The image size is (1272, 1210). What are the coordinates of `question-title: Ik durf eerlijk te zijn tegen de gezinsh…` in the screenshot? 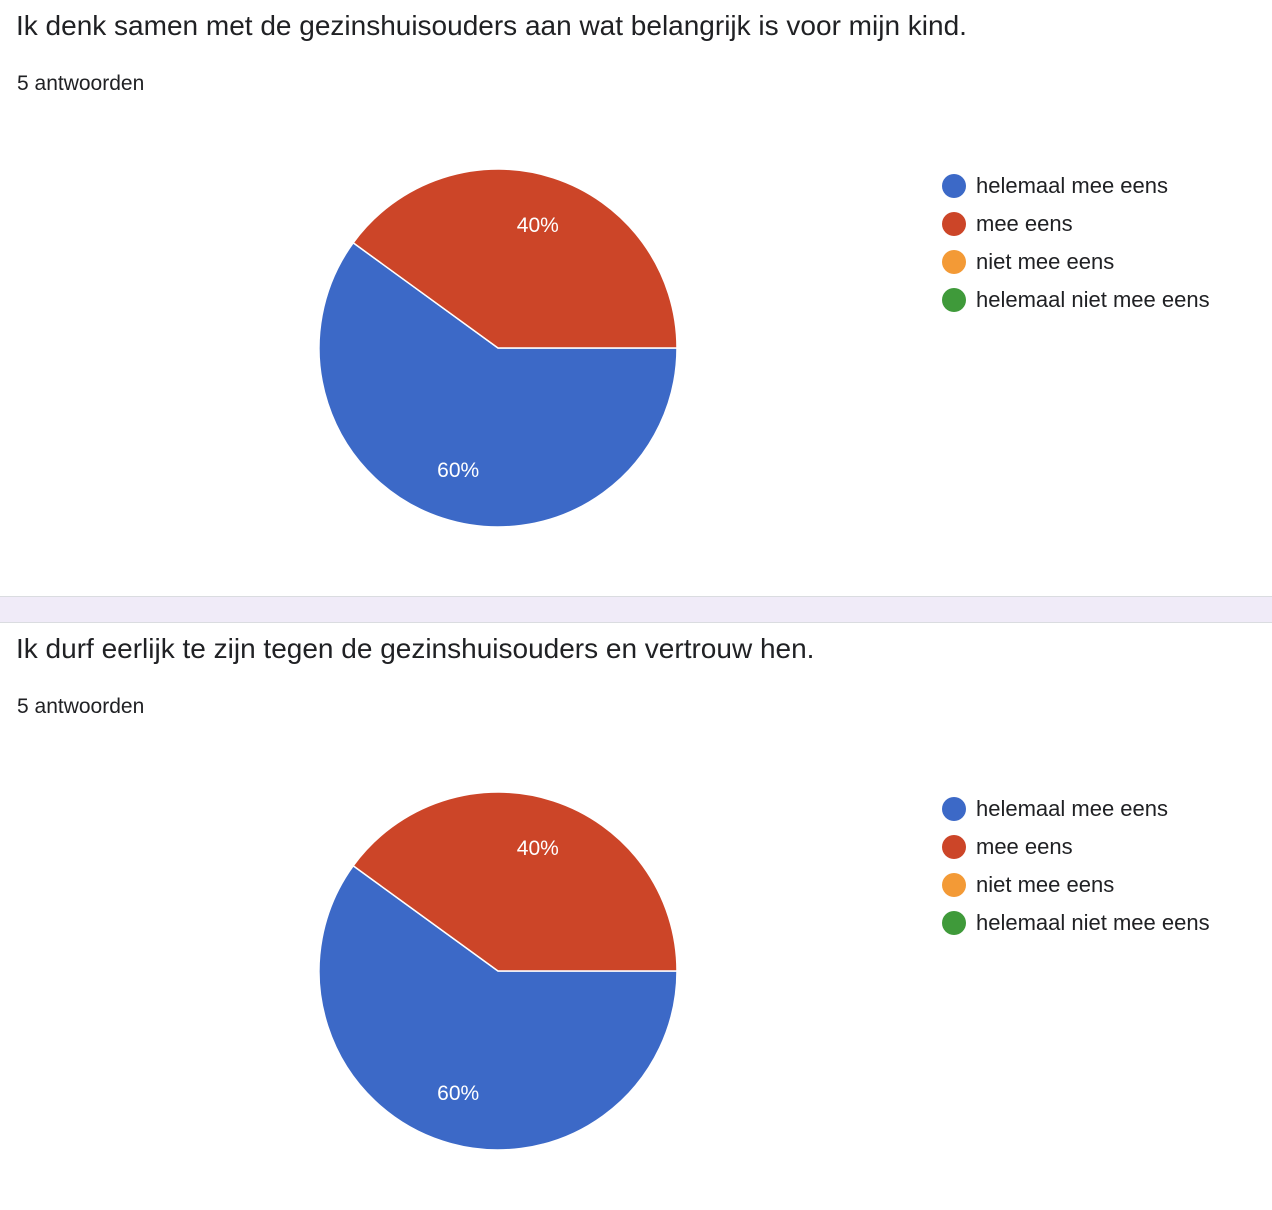 It's located at (415, 648).